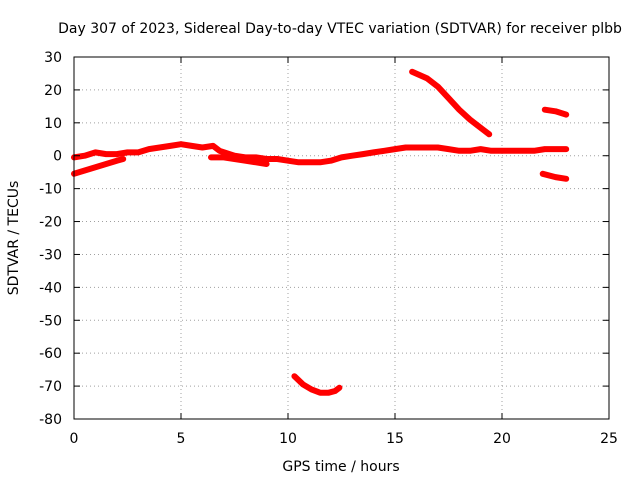  Describe the element at coordinates (53, 124) in the screenshot. I see `y-tick-label: 10` at that location.